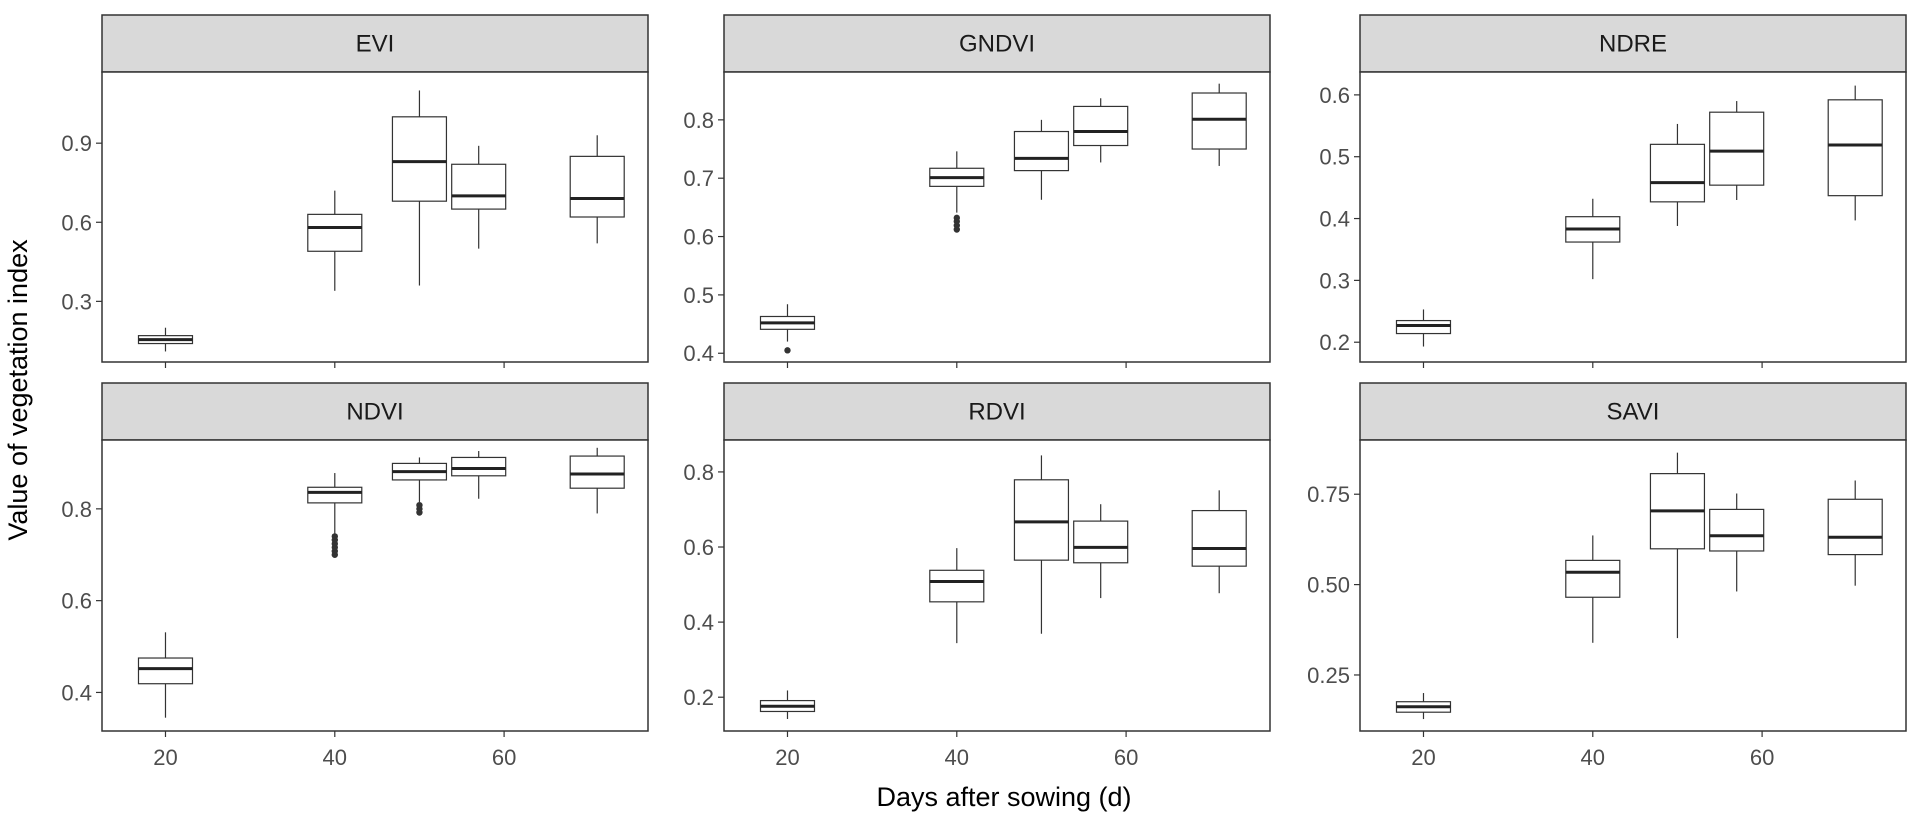  I want to click on y-tick-label-ndre: 0.4, so click(1334, 219).